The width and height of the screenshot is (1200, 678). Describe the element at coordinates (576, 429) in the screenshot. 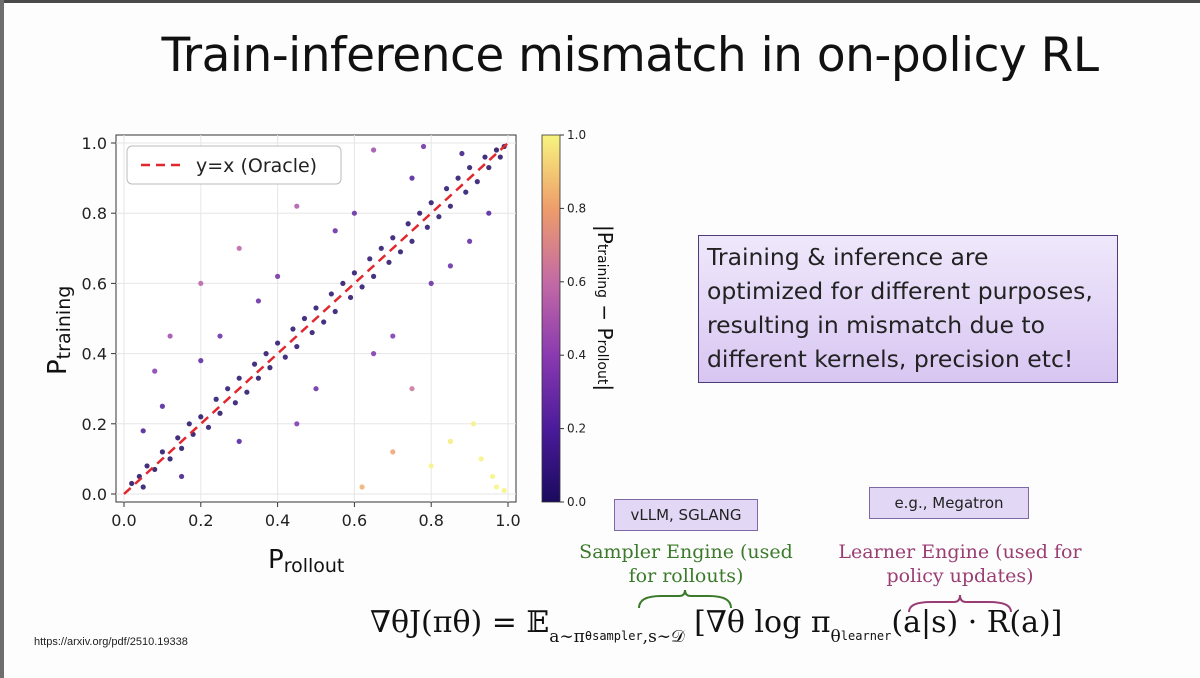

I see `colorbar-tick-label: 0.2` at that location.